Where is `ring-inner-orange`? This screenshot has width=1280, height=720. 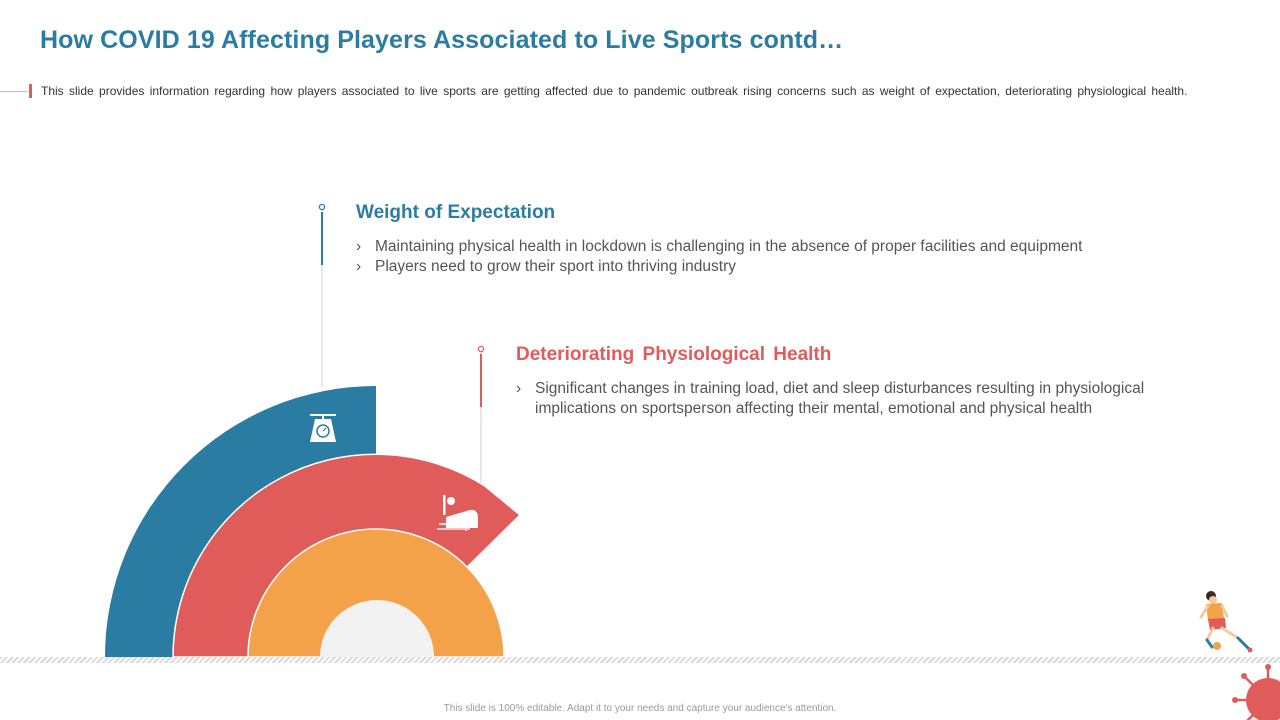
ring-inner-orange is located at coordinates (376, 593).